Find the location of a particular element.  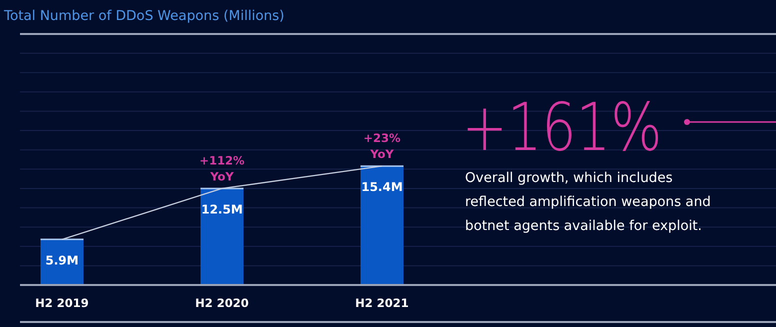

annotation: +112% YoY is located at coordinates (222, 168).